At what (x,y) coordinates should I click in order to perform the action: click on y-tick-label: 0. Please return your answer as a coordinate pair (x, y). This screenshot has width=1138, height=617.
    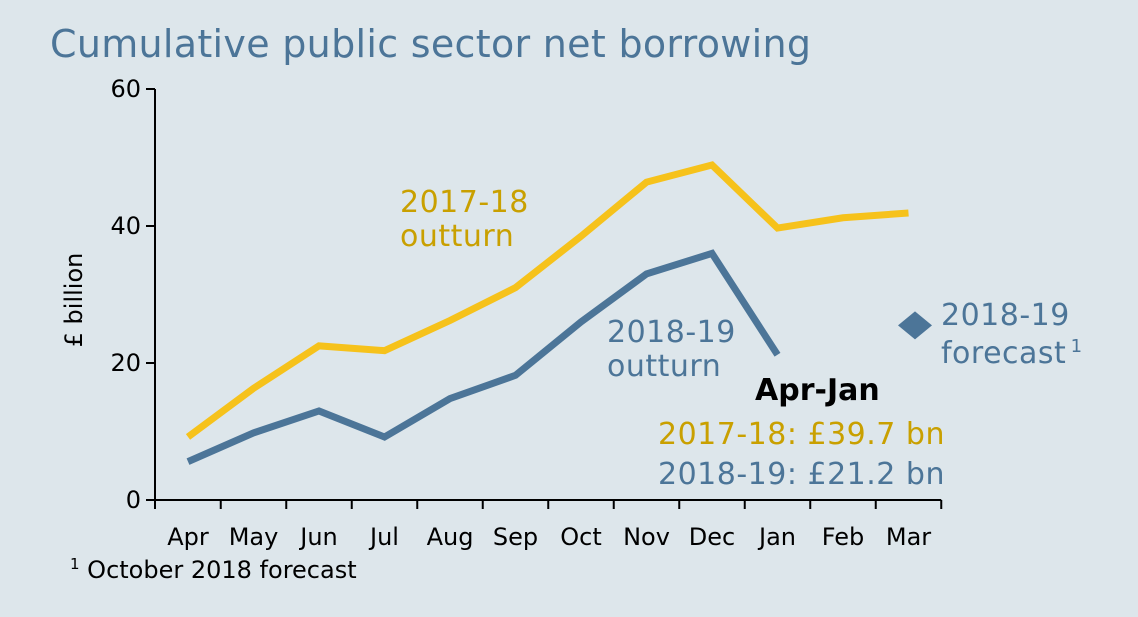
    Looking at the image, I should click on (133, 500).